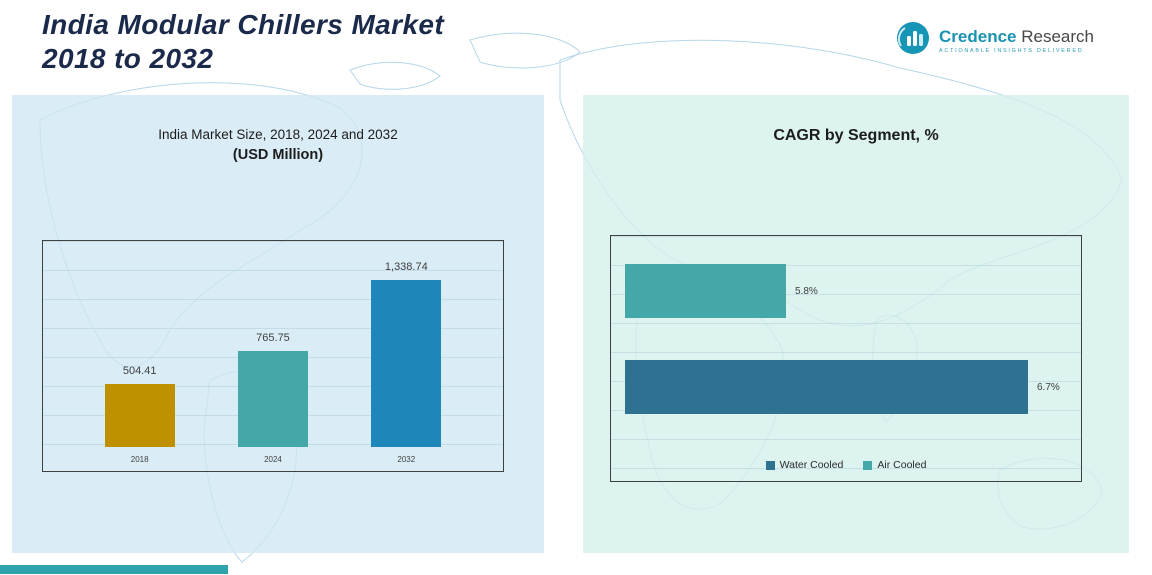  Describe the element at coordinates (278, 134) in the screenshot. I see `market-size-title-line1: India Market Size, 2018, 2024 and 2032` at that location.